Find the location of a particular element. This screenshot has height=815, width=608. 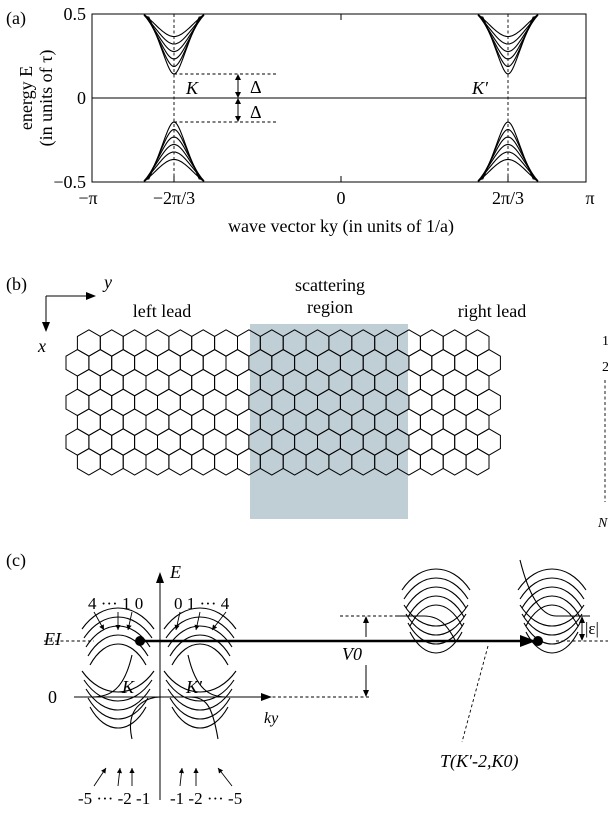

R1-edge is located at coordinates (426, 629).